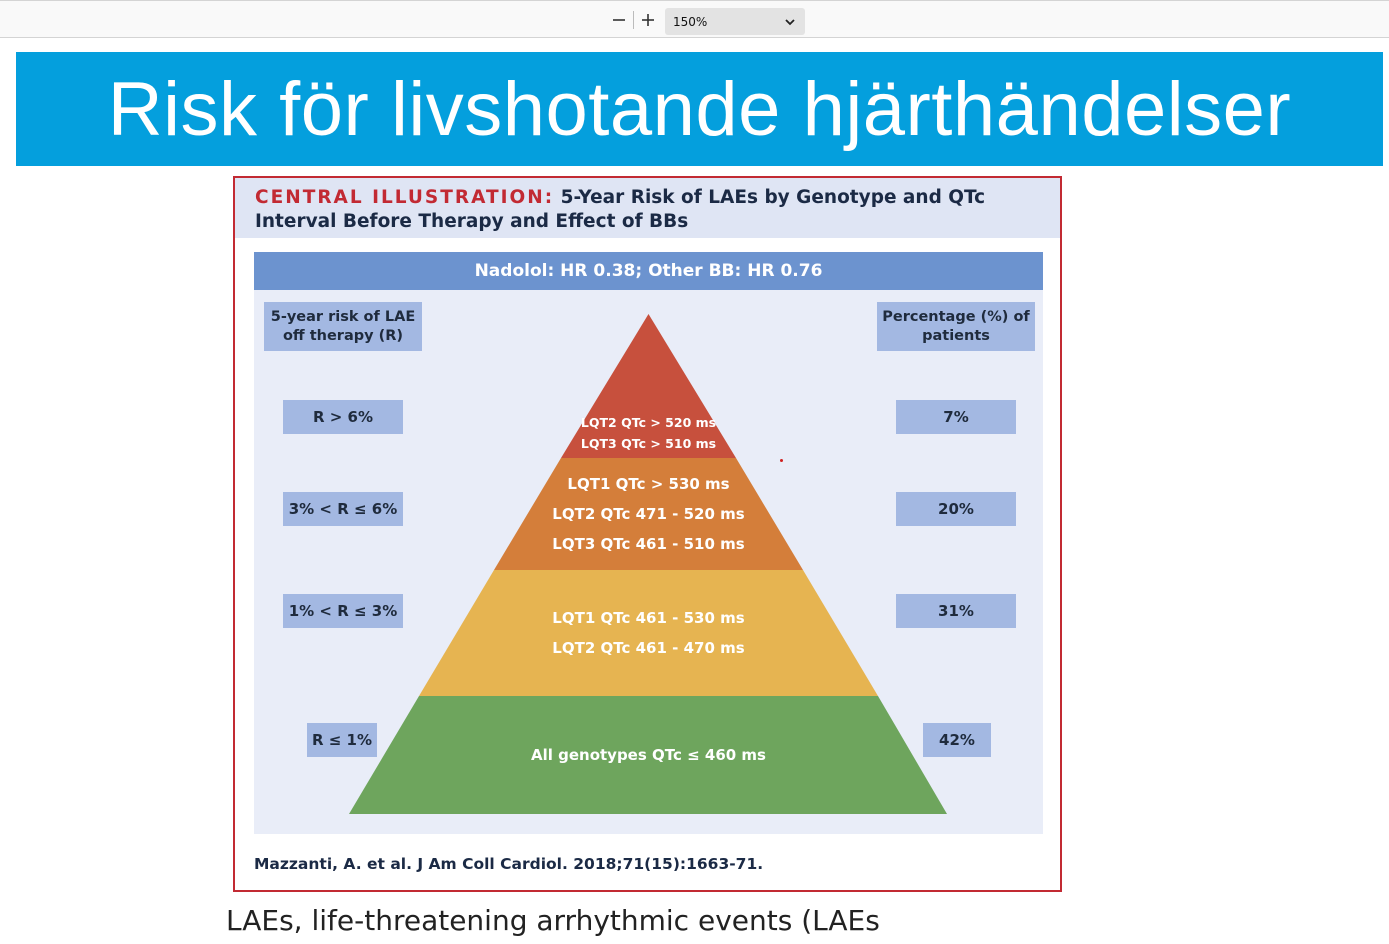  What do you see at coordinates (956, 417) in the screenshot?
I see `percent-label-tier-1: 7%` at bounding box center [956, 417].